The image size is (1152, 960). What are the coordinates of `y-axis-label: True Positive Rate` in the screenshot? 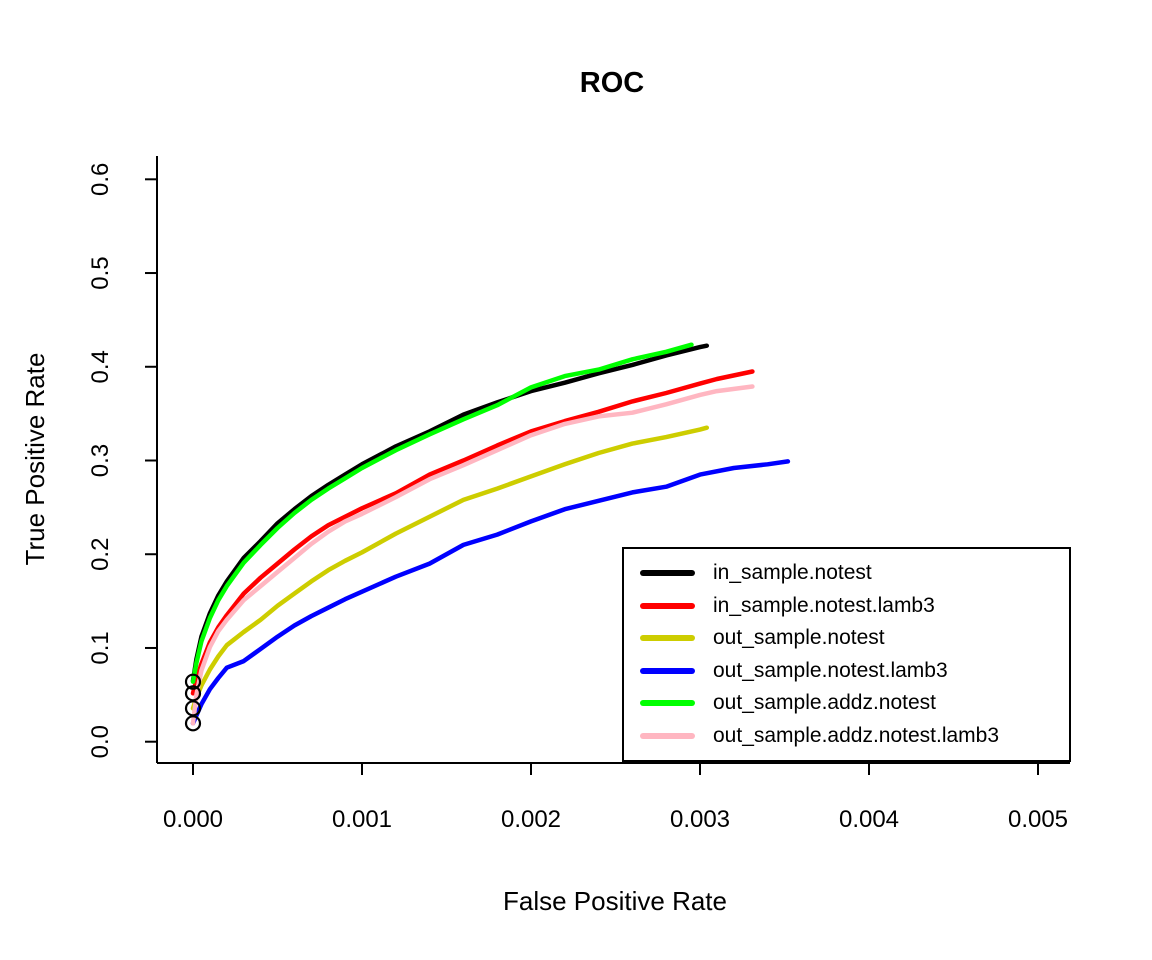 It's located at (35, 459).